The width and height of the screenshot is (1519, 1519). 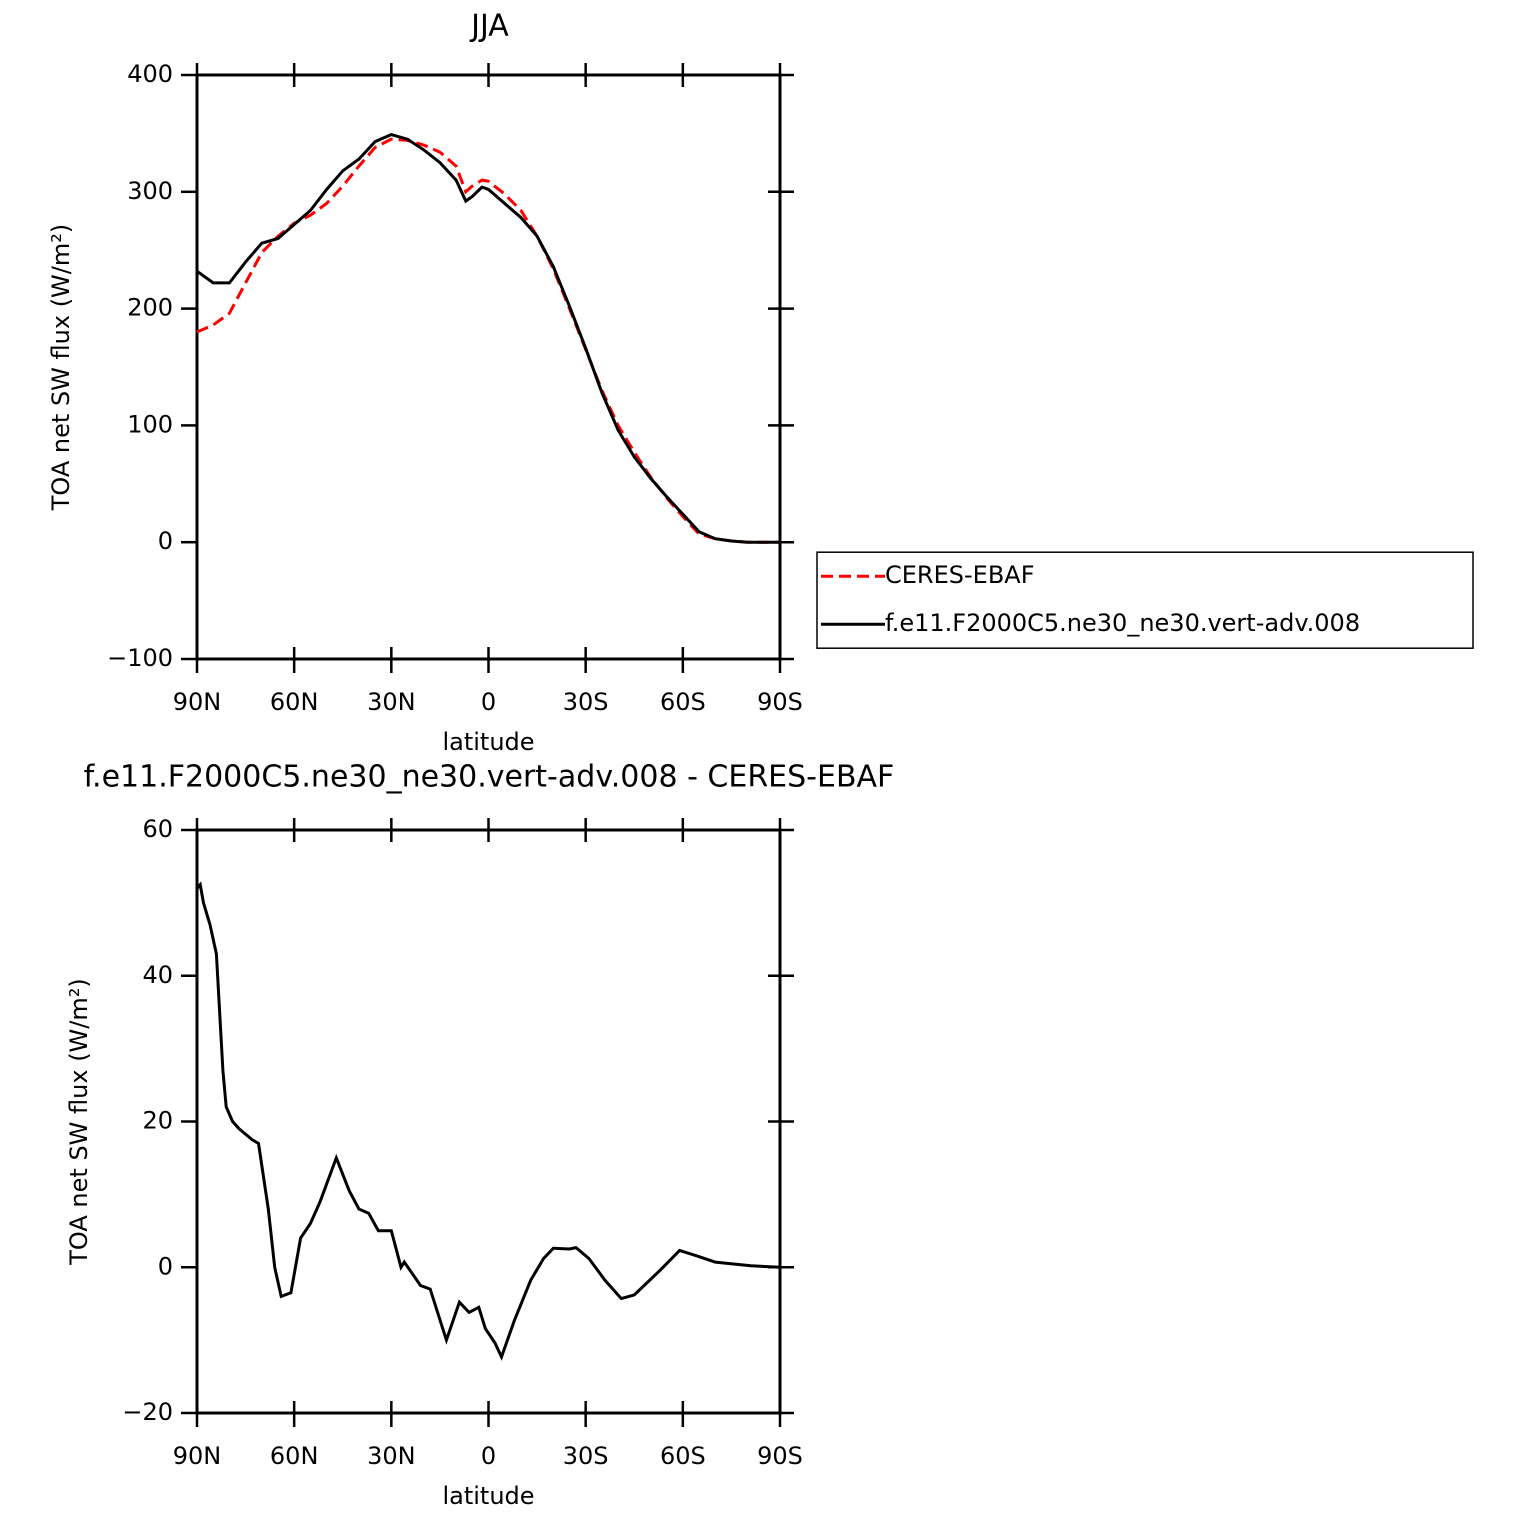 I want to click on y-tick-label: 60, so click(x=157, y=829).